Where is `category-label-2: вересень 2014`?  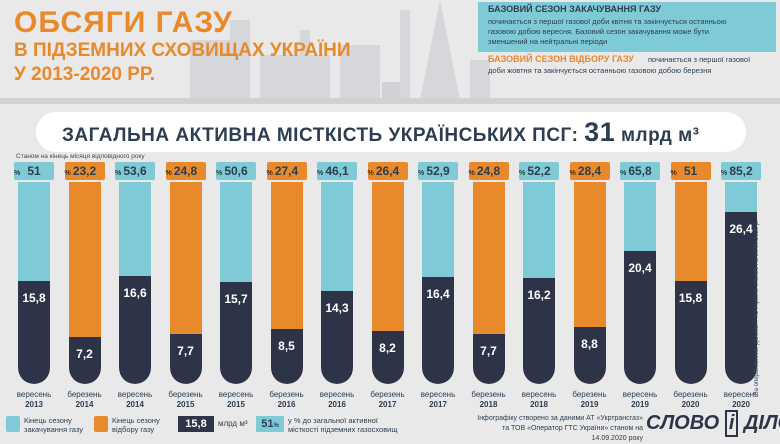 category-label-2: вересень 2014 is located at coordinates (135, 400).